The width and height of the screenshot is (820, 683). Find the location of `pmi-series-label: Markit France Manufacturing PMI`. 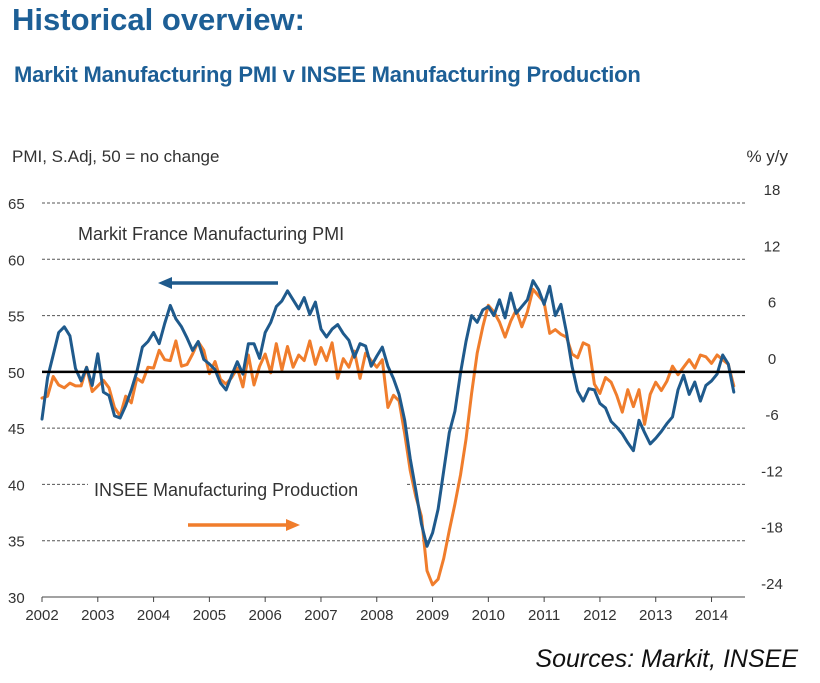

pmi-series-label: Markit France Manufacturing PMI is located at coordinates (211, 234).